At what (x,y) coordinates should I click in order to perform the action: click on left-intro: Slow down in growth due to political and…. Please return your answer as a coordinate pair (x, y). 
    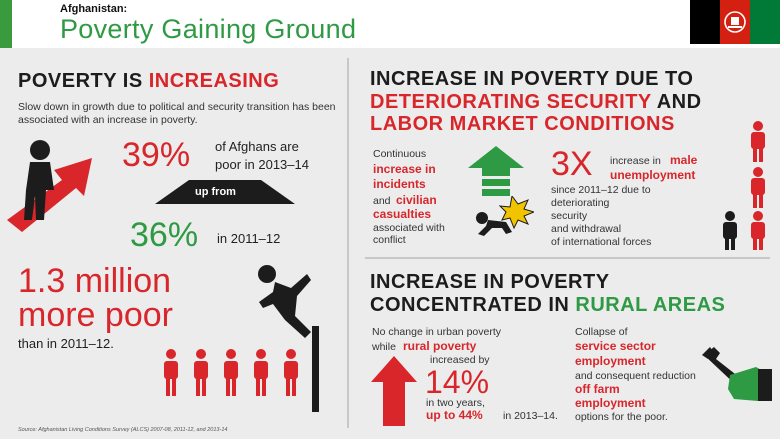
    Looking at the image, I should click on (177, 113).